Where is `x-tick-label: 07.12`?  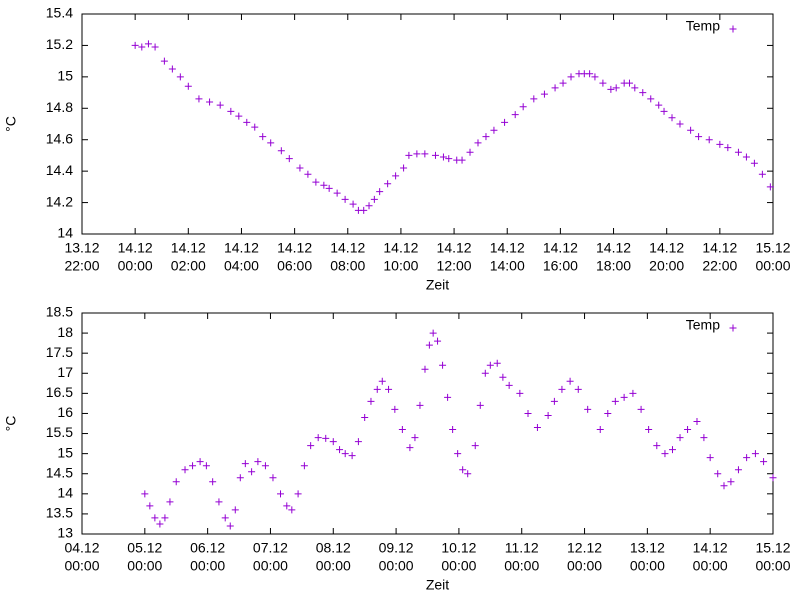 x-tick-label: 07.12 is located at coordinates (270, 548).